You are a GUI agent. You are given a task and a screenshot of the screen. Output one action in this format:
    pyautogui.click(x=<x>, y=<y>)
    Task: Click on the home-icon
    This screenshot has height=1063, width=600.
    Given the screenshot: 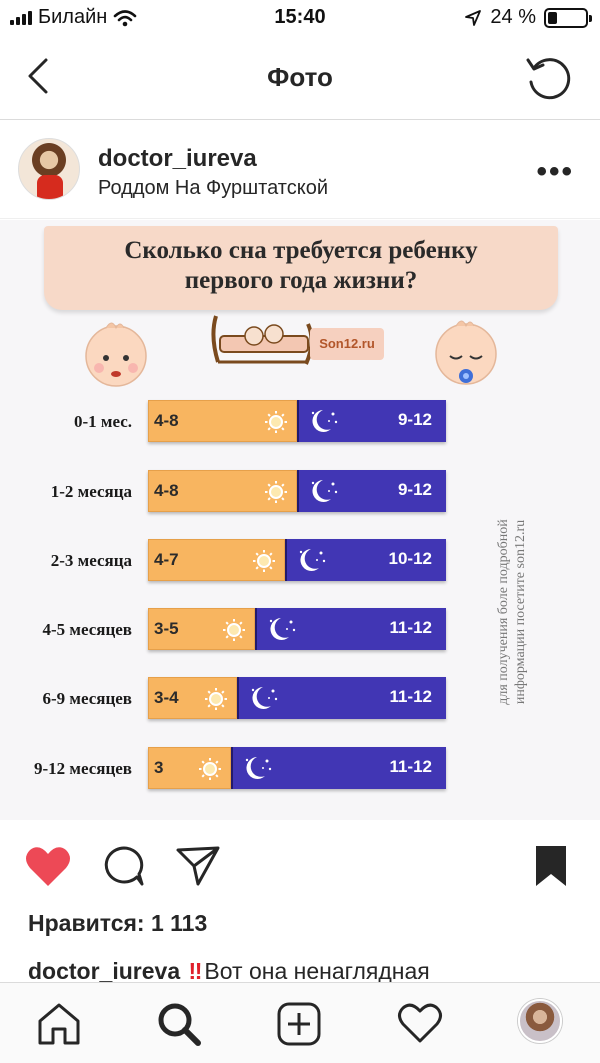 What is the action you would take?
    pyautogui.click(x=59, y=1023)
    